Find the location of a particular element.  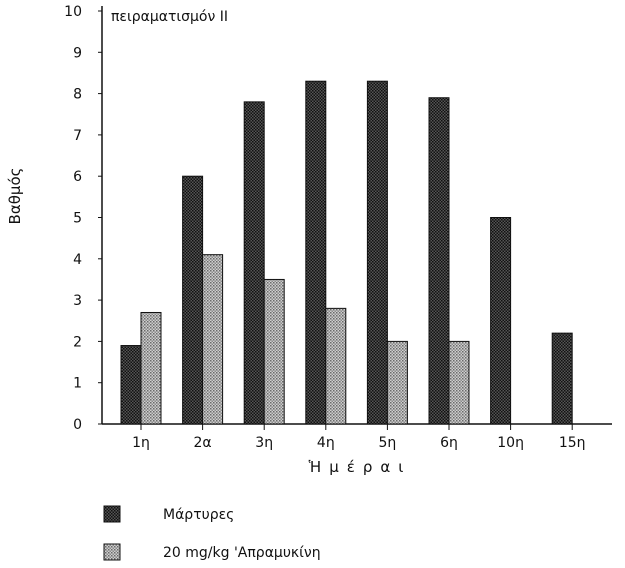

bar-series-2-6η is located at coordinates (459, 382).